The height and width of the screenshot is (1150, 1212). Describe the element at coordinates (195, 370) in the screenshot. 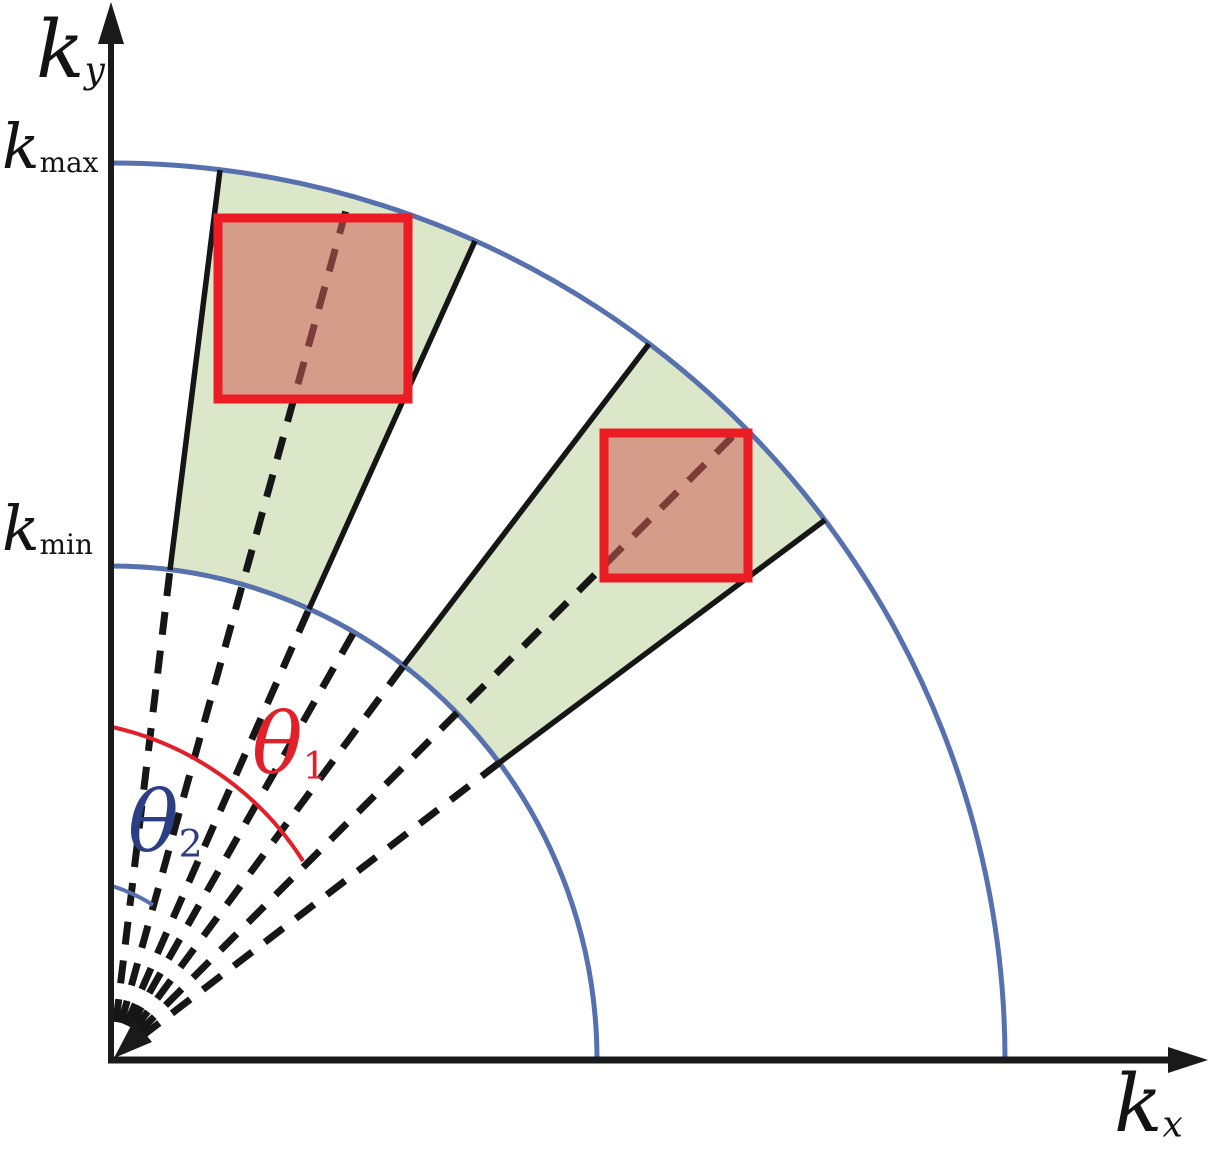

I see `sector1-left-edge` at that location.